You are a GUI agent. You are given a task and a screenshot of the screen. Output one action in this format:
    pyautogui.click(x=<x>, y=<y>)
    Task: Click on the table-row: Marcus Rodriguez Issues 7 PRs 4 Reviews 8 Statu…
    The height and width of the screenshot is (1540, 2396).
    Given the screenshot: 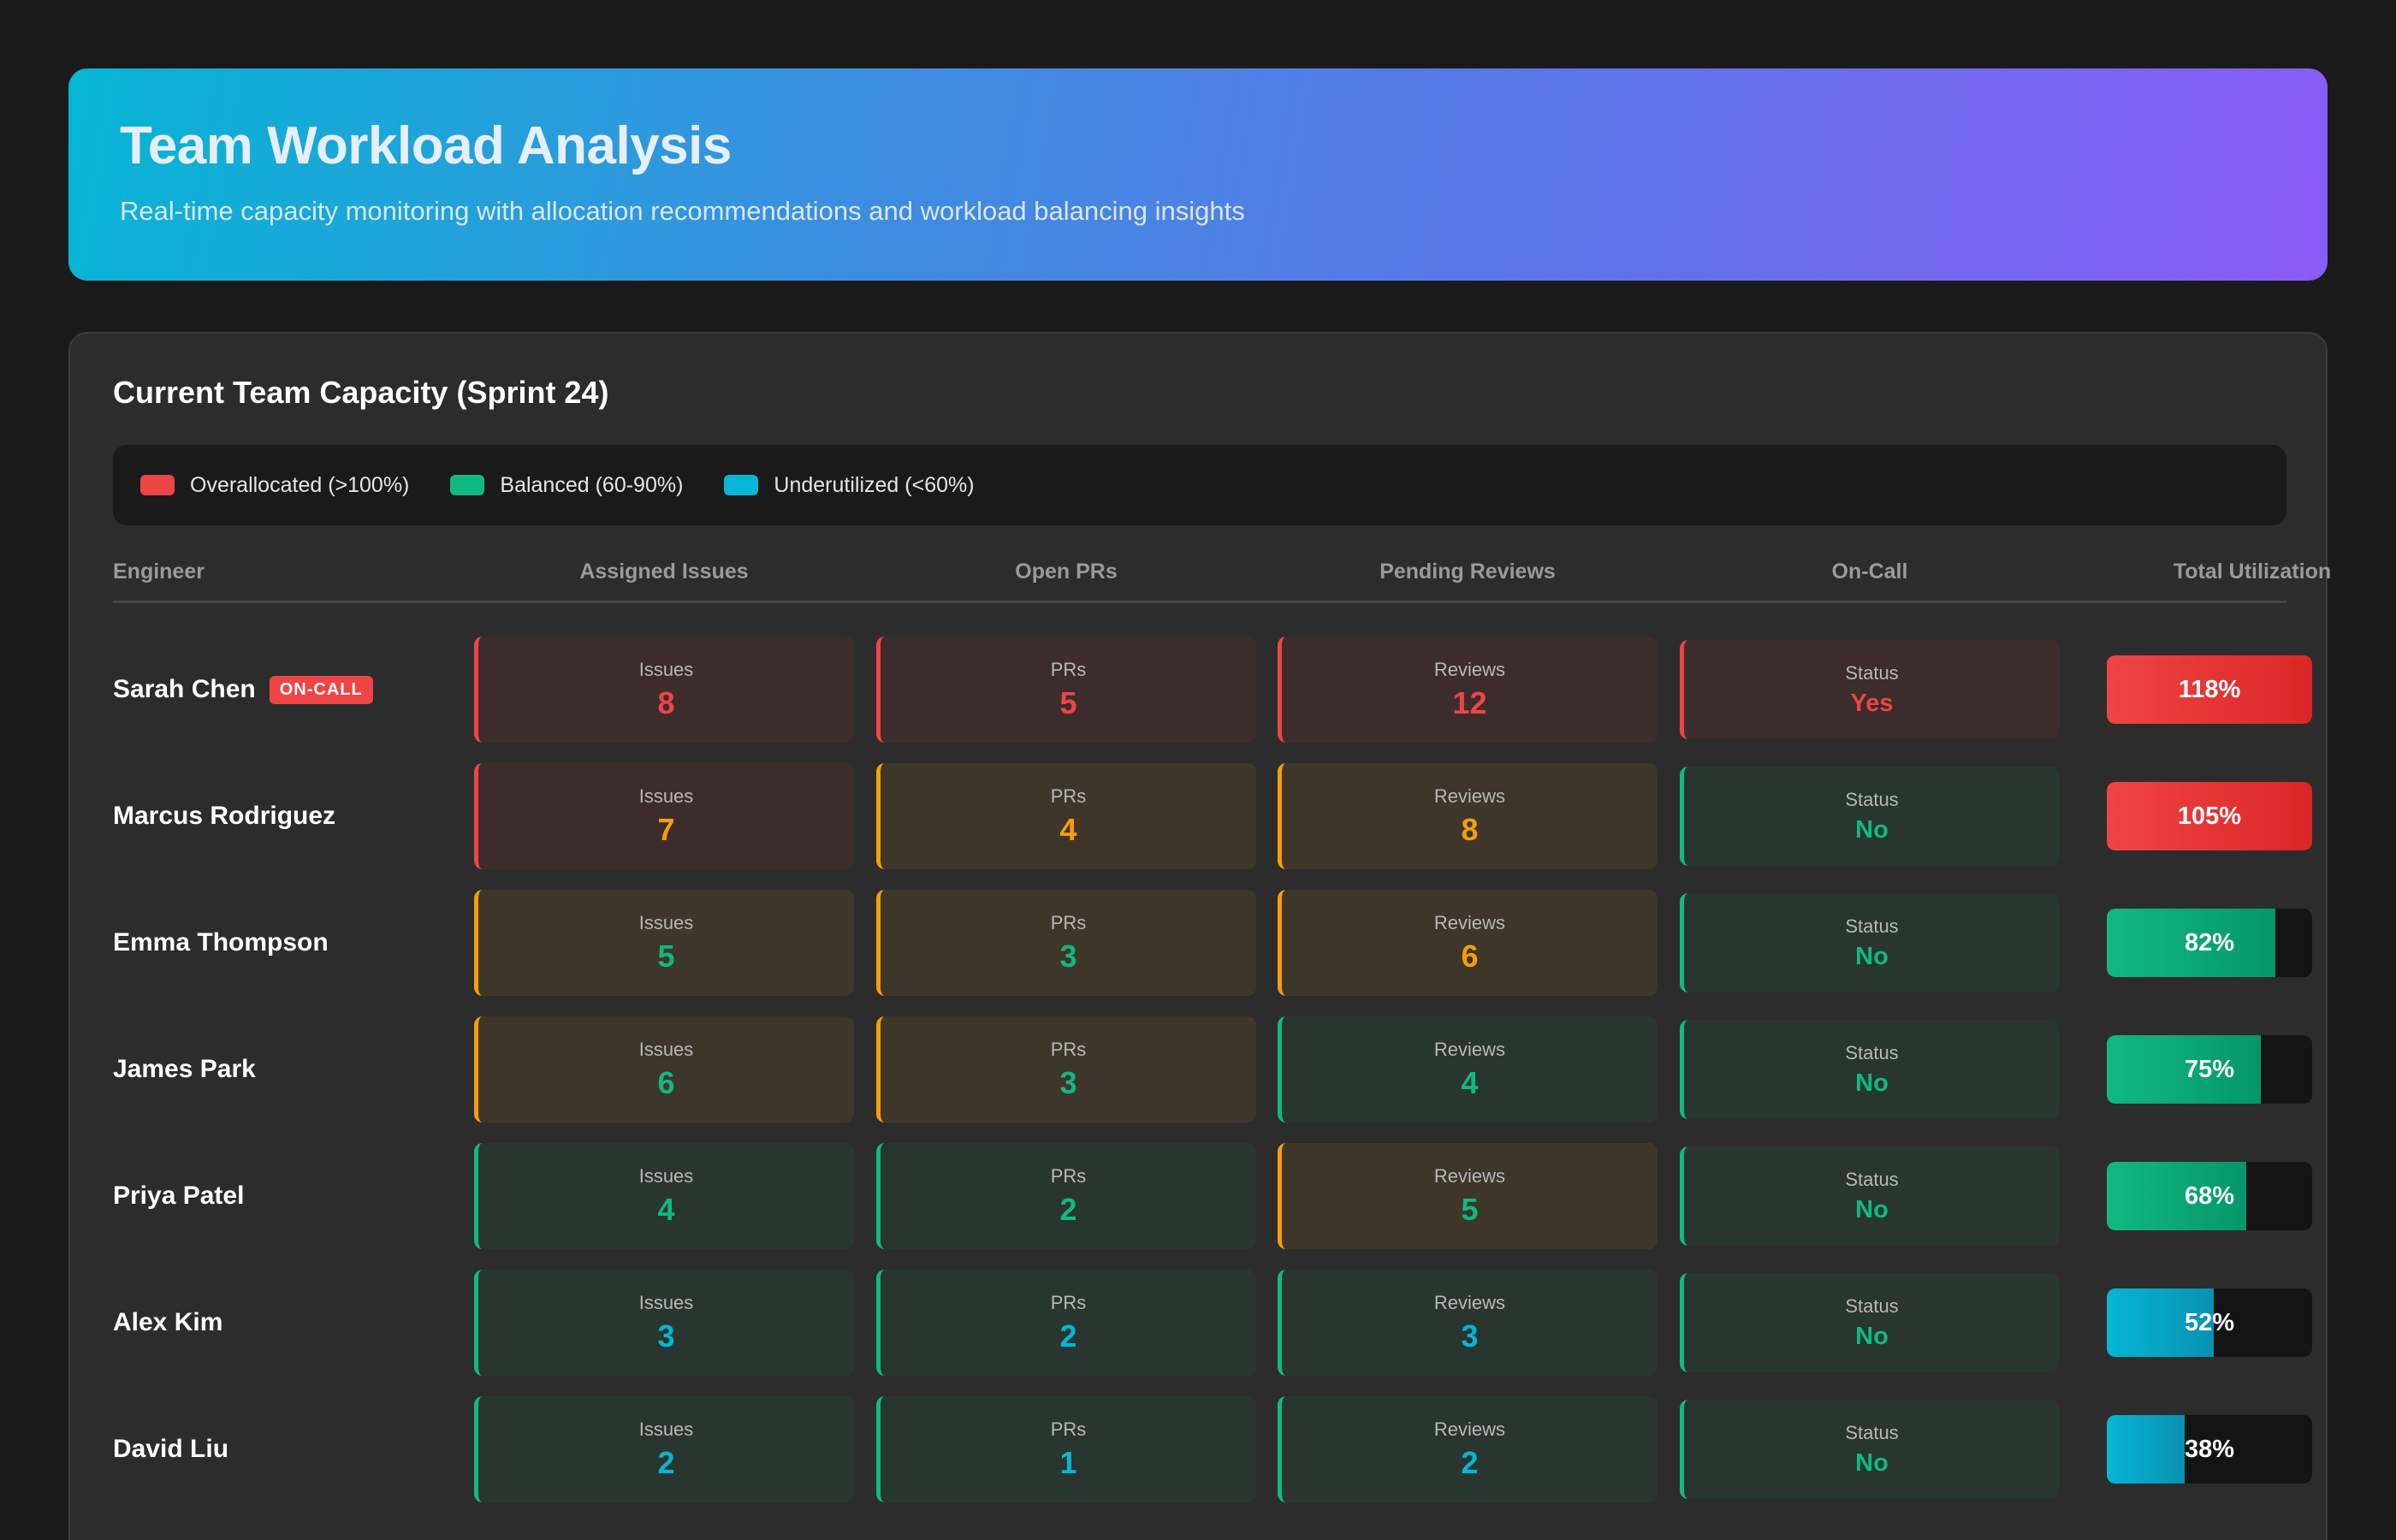 What is the action you would take?
    pyautogui.click(x=1212, y=816)
    